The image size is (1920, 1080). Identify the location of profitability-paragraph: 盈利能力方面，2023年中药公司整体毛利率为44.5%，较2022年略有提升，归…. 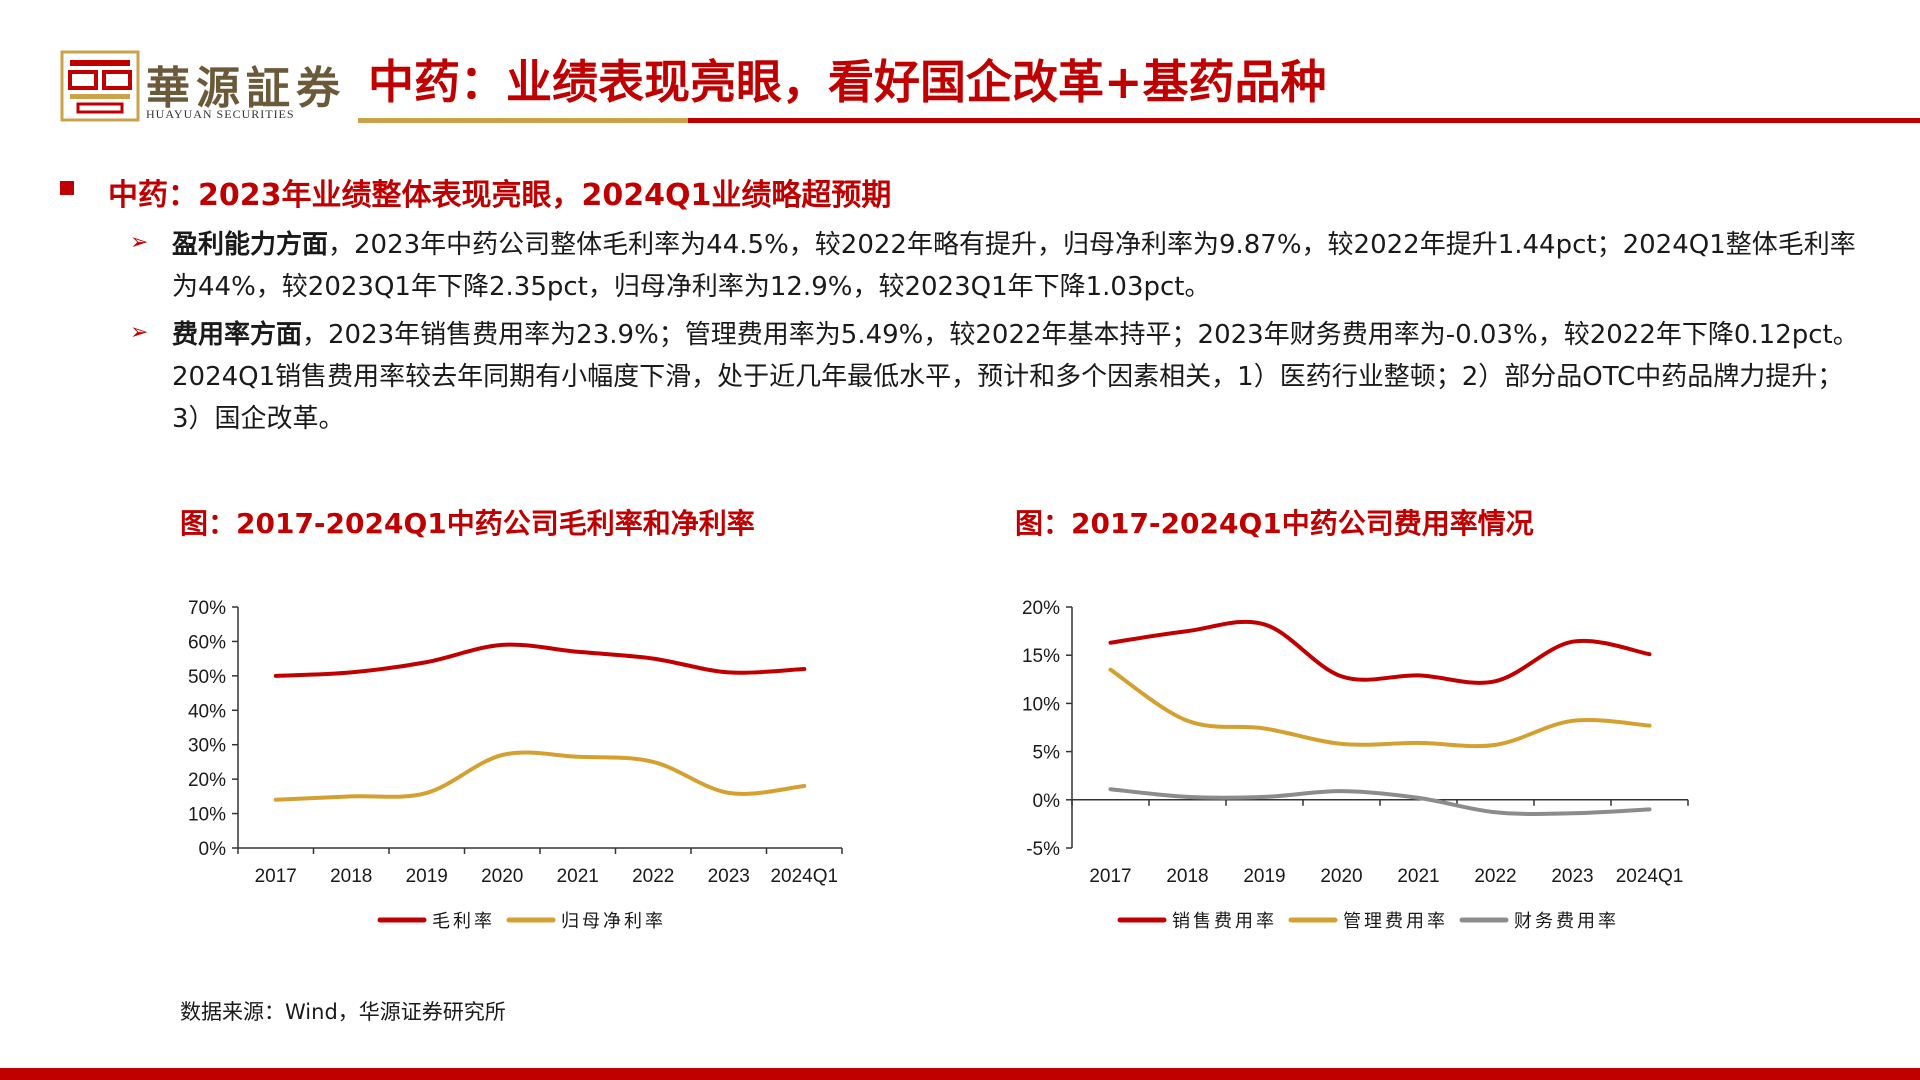
(1018, 266).